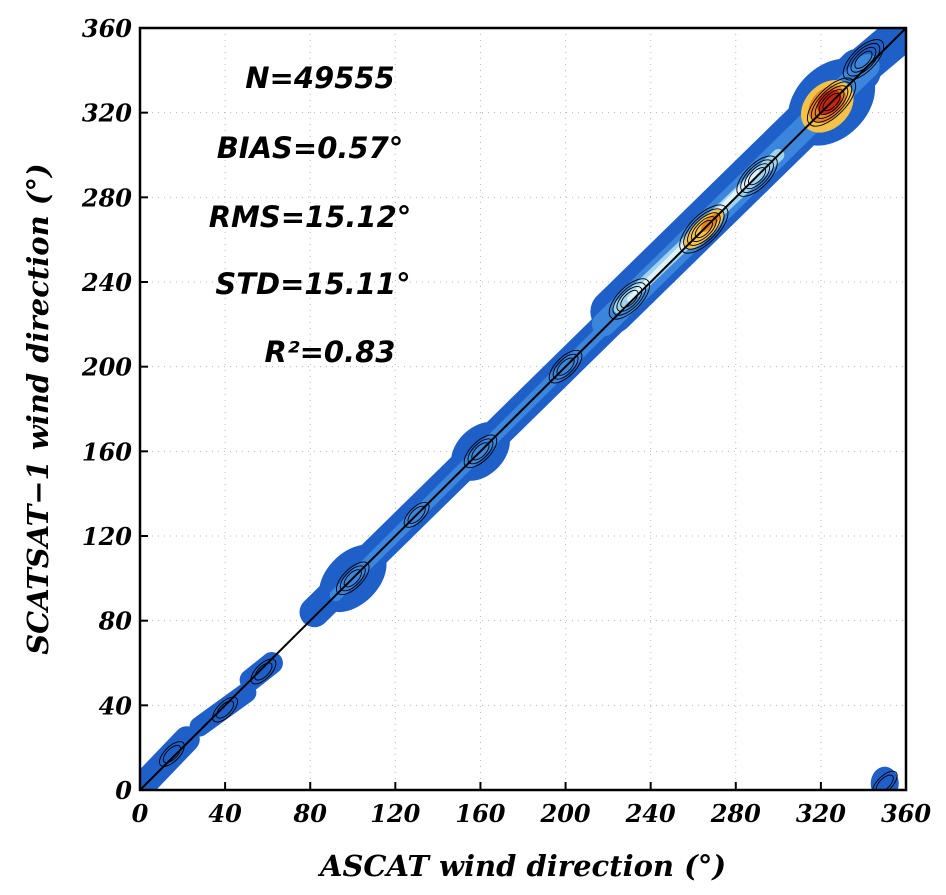 The image size is (946, 895). What do you see at coordinates (310, 813) in the screenshot?
I see `x-tick-label: 80` at bounding box center [310, 813].